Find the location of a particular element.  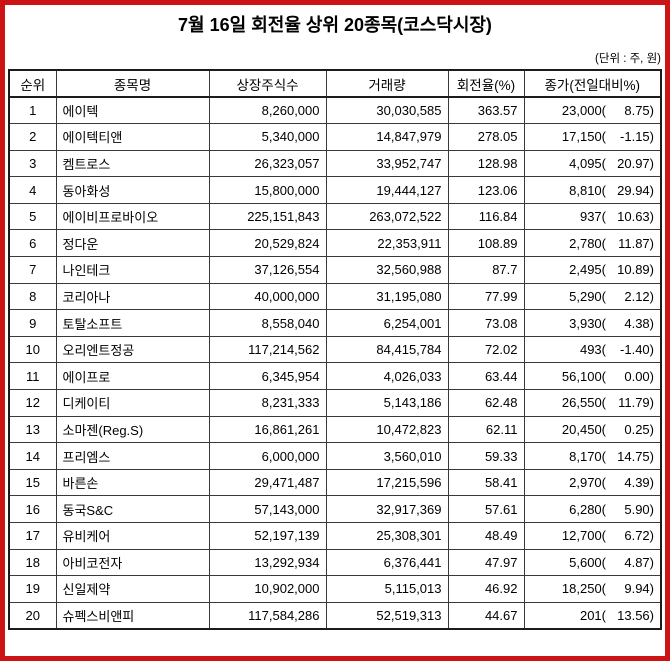

cell-listed-shares: 37,126,554 is located at coordinates (267, 270).